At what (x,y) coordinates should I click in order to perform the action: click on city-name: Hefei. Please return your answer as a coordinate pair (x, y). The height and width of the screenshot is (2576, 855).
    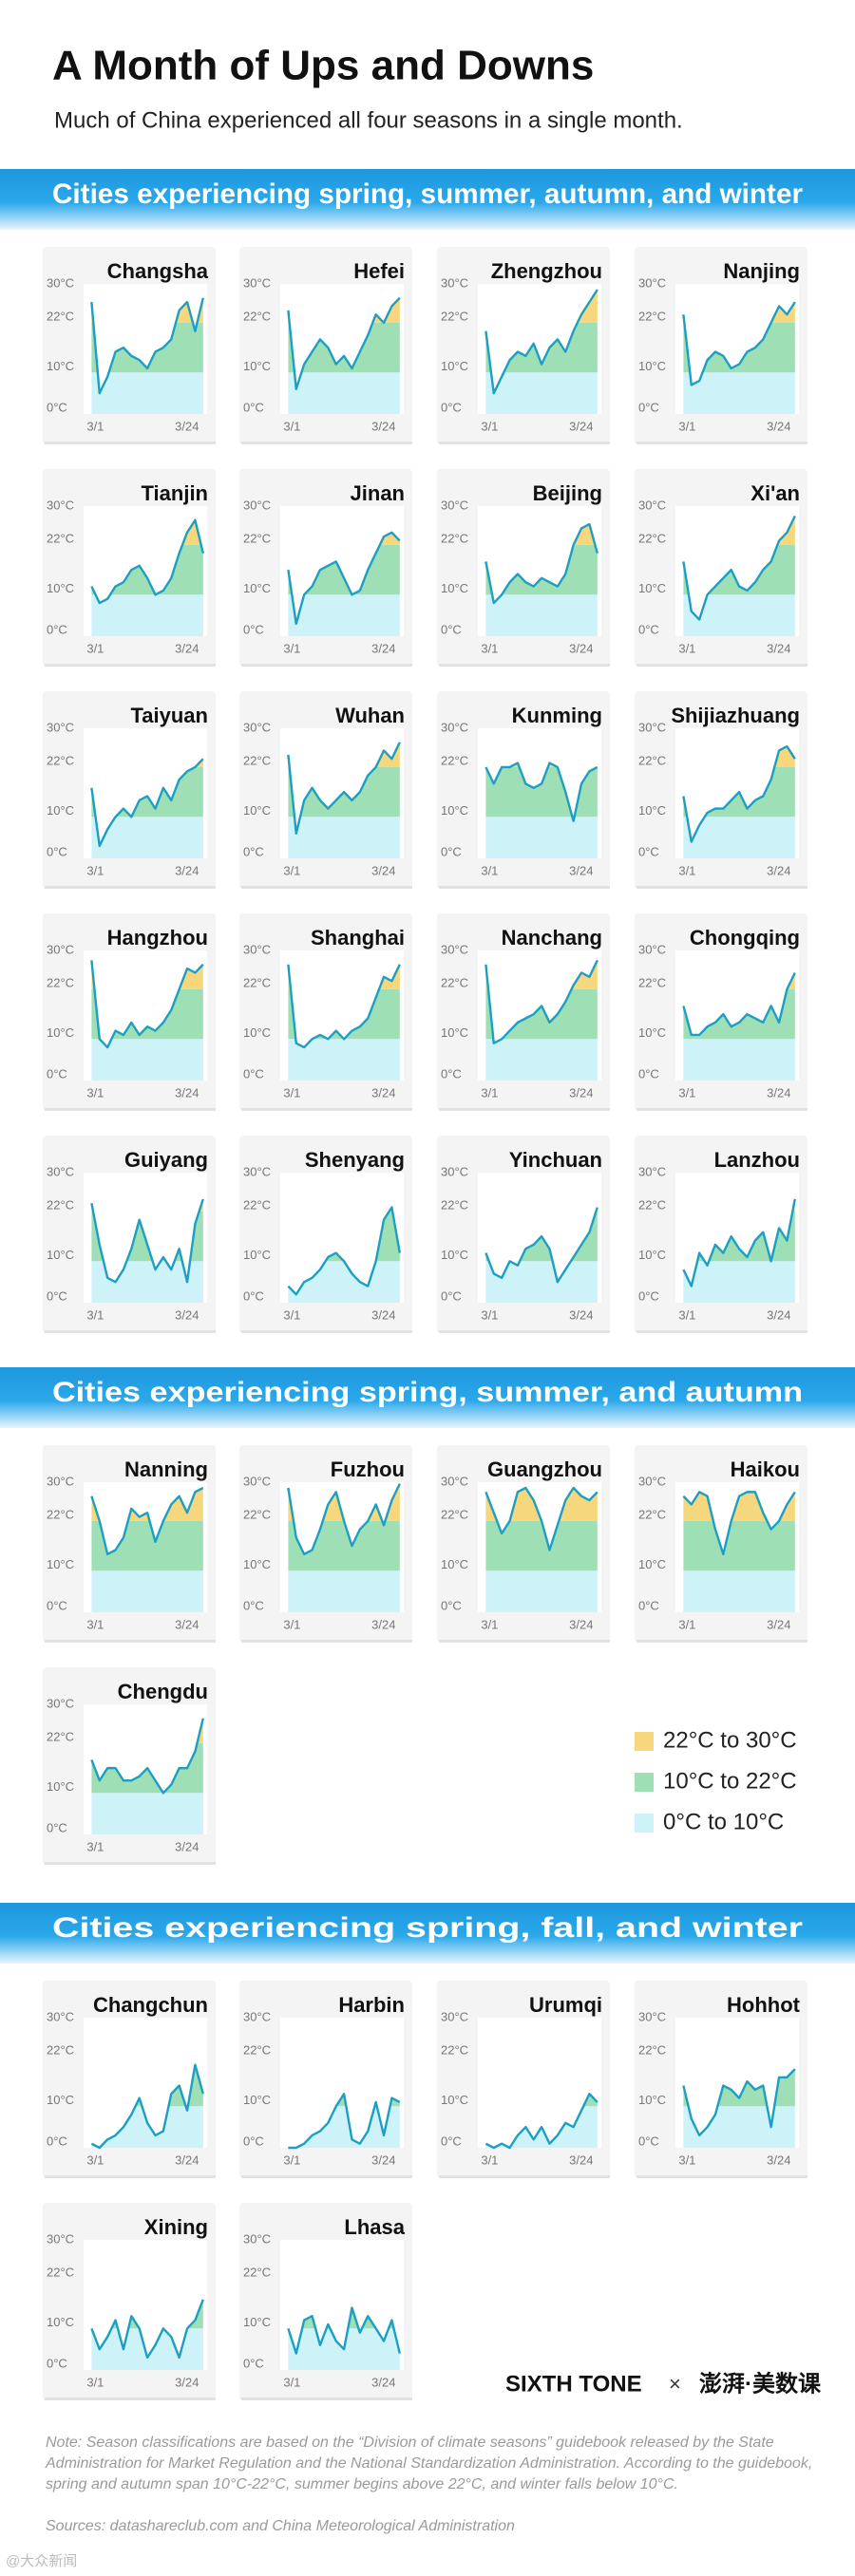
    Looking at the image, I should click on (379, 271).